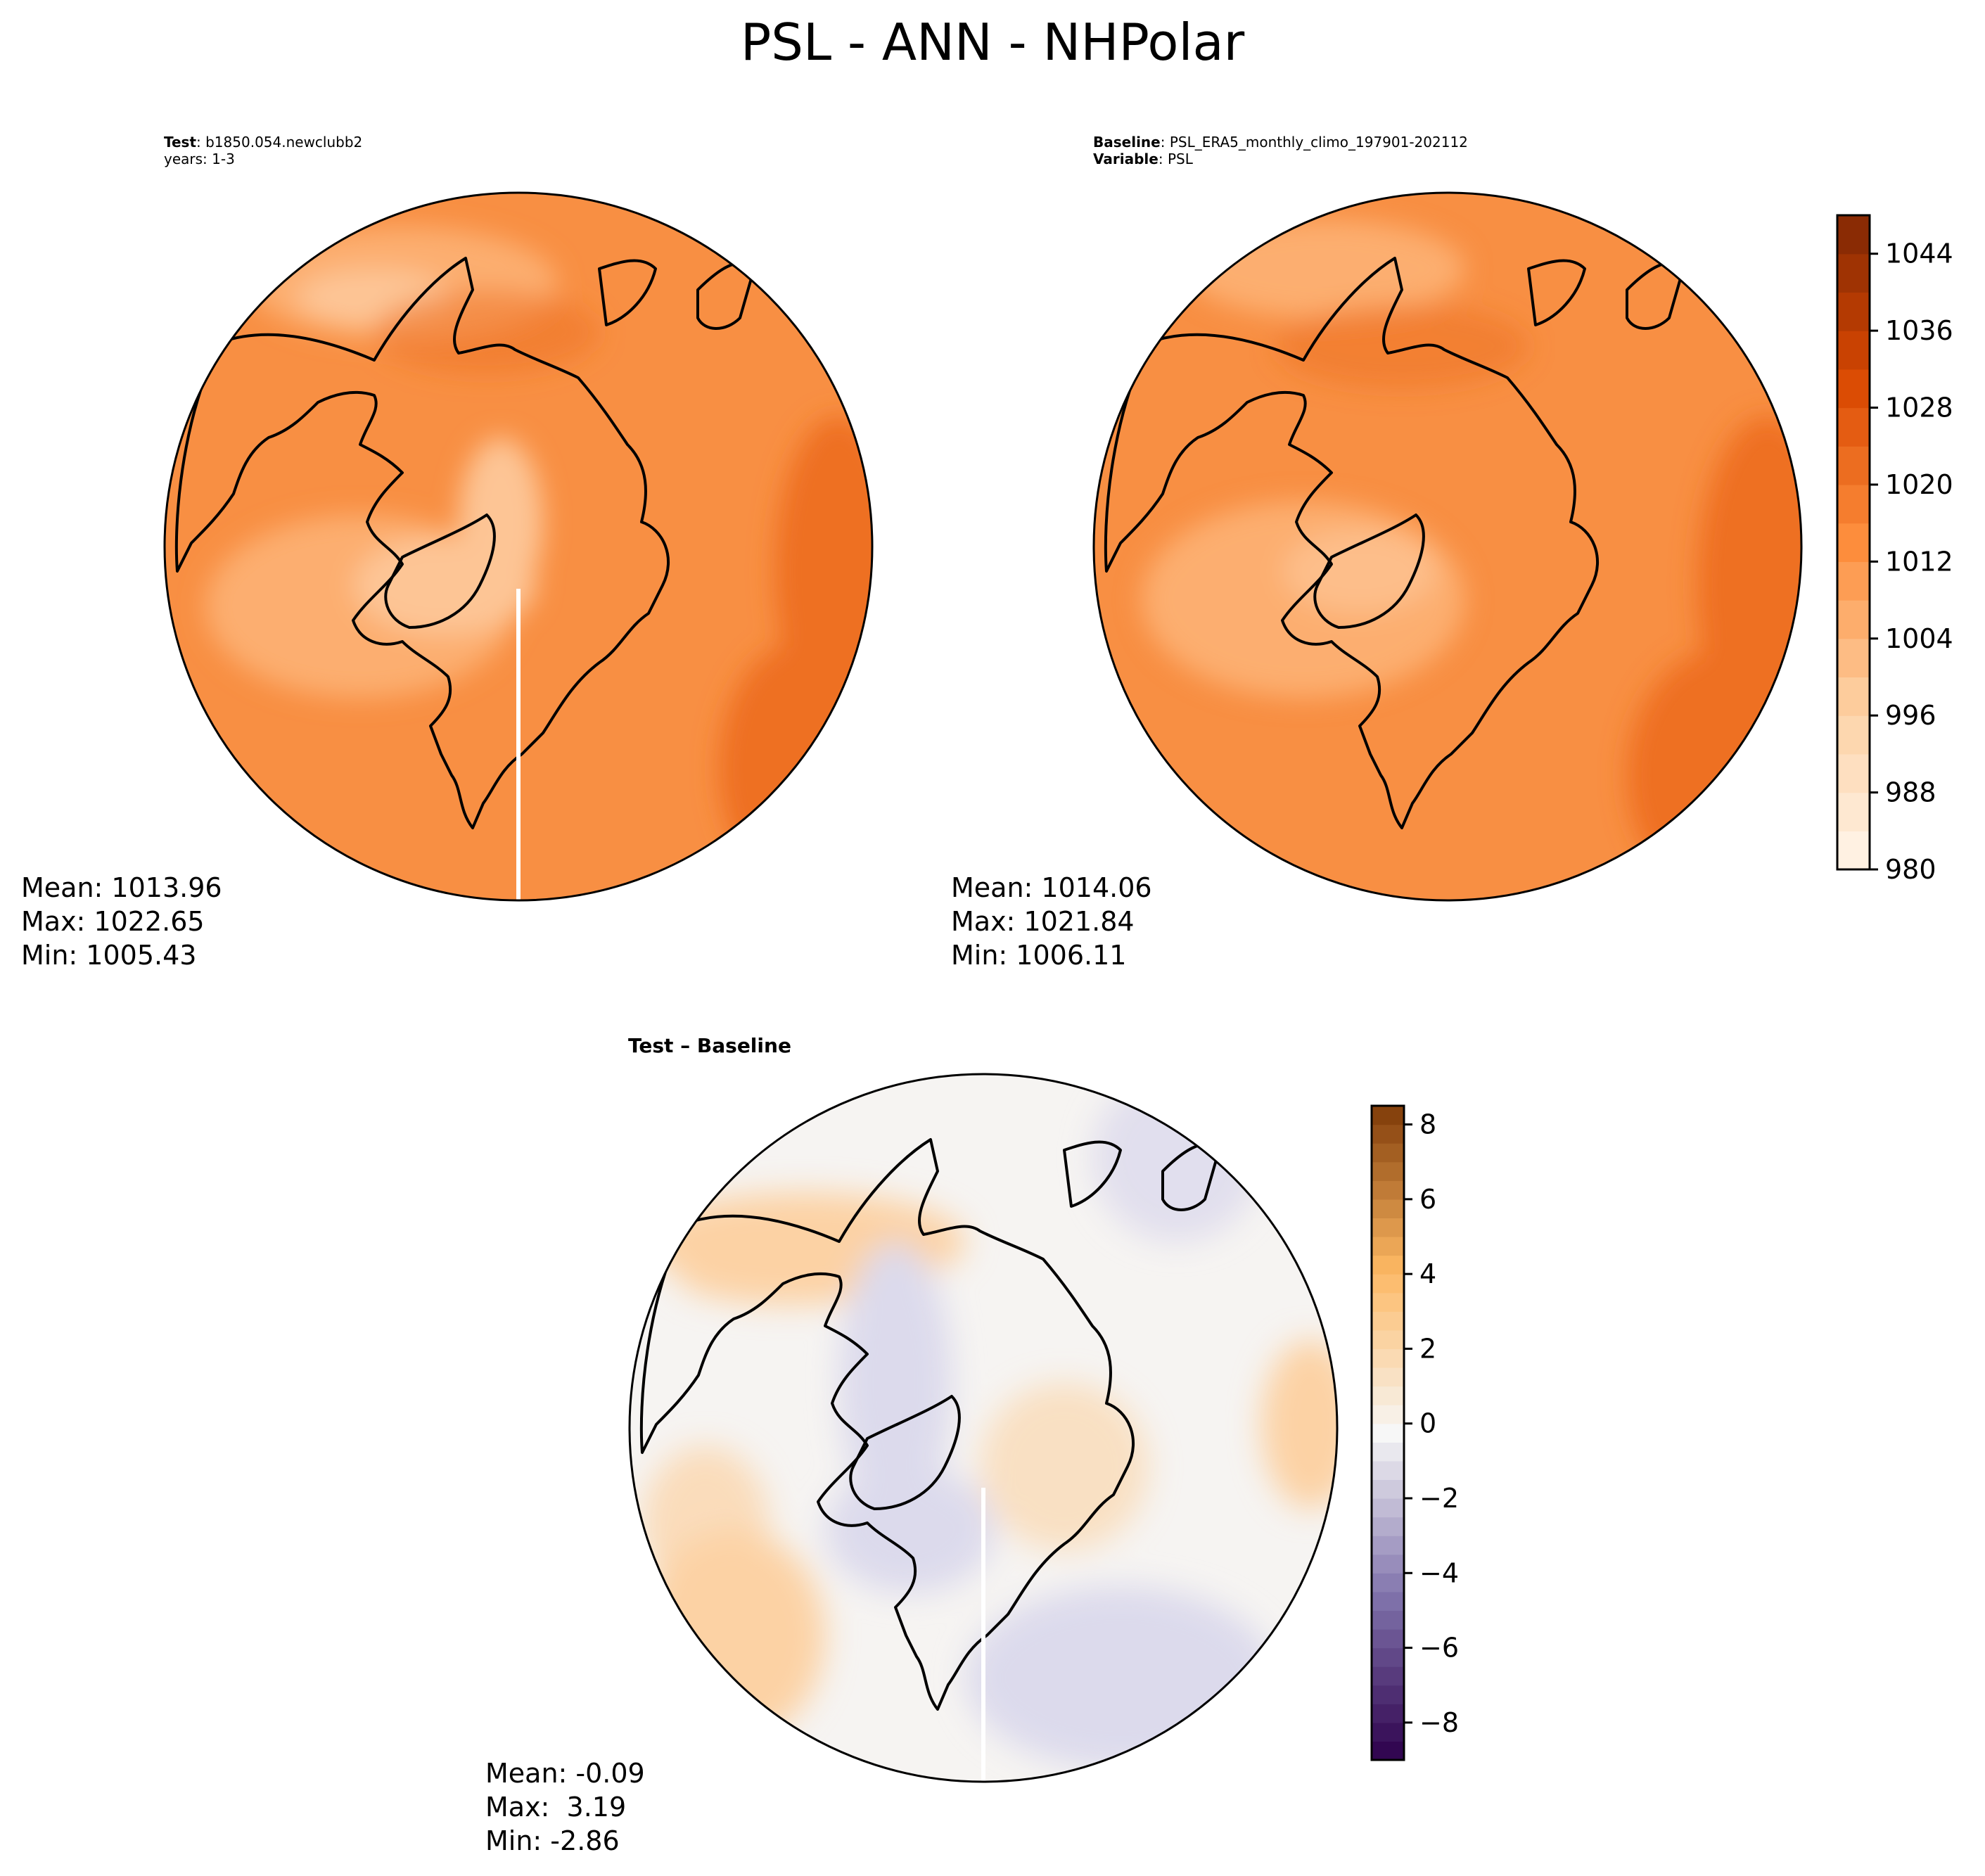  I want to click on baseline-min: Min: 1006.11, so click(1039, 955).